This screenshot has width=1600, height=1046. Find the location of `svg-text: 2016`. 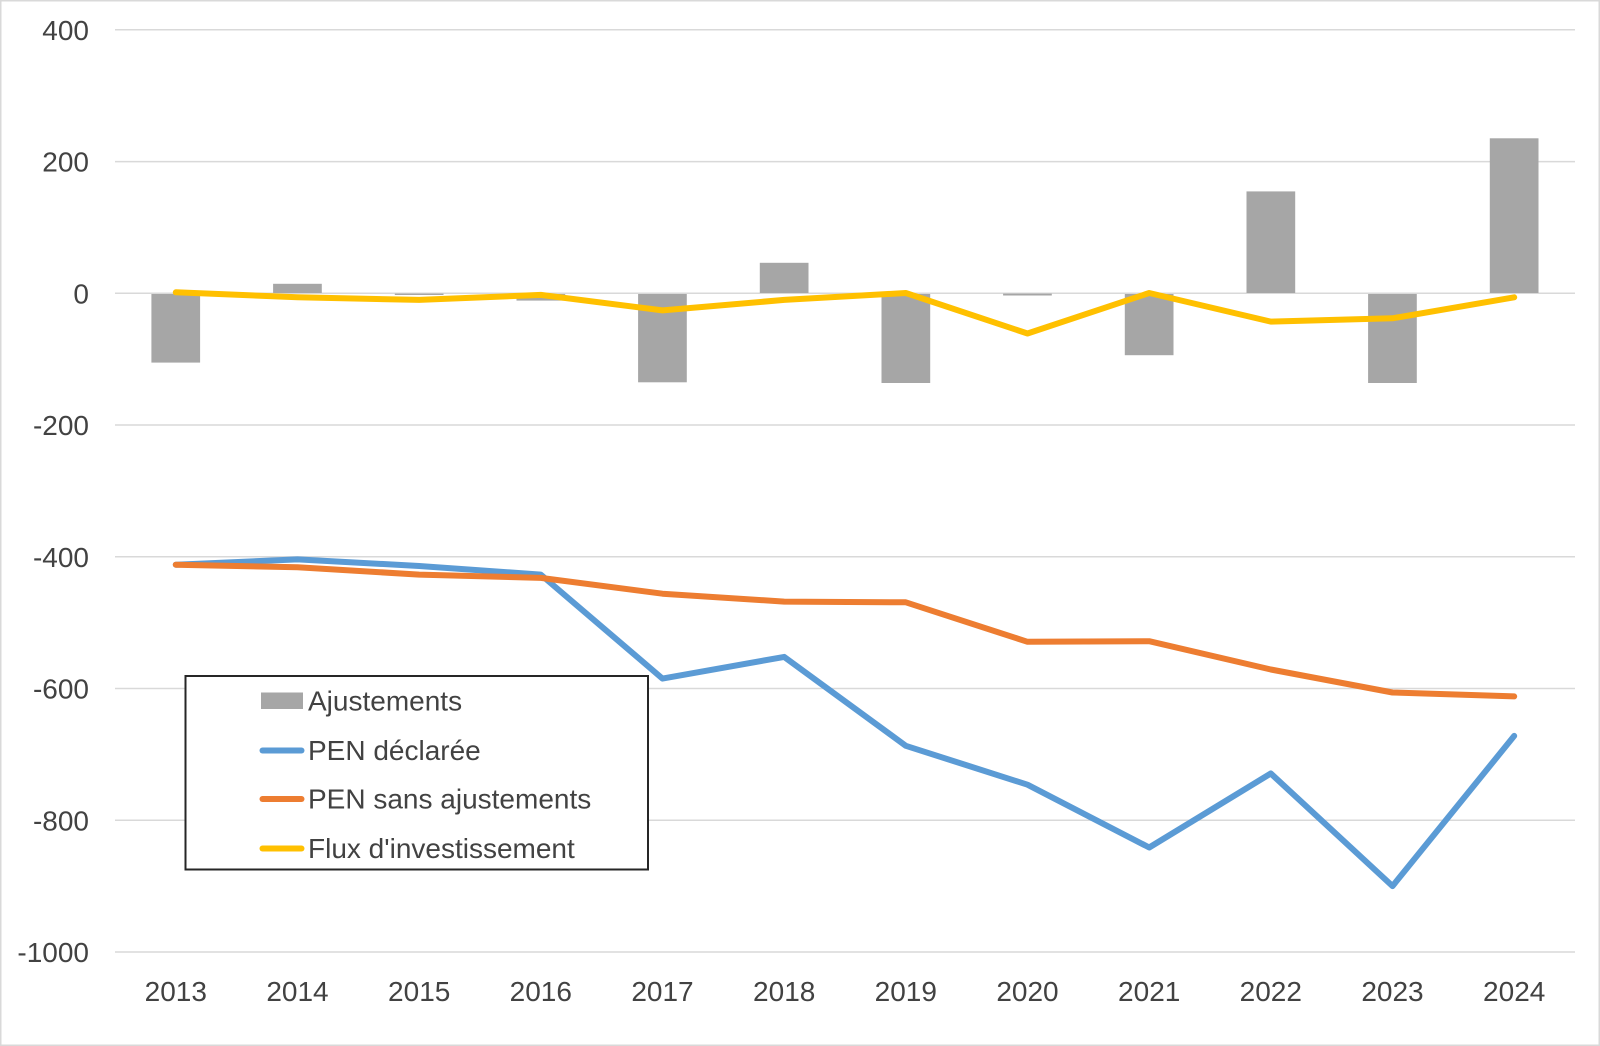

svg-text: 2016 is located at coordinates (541, 991).